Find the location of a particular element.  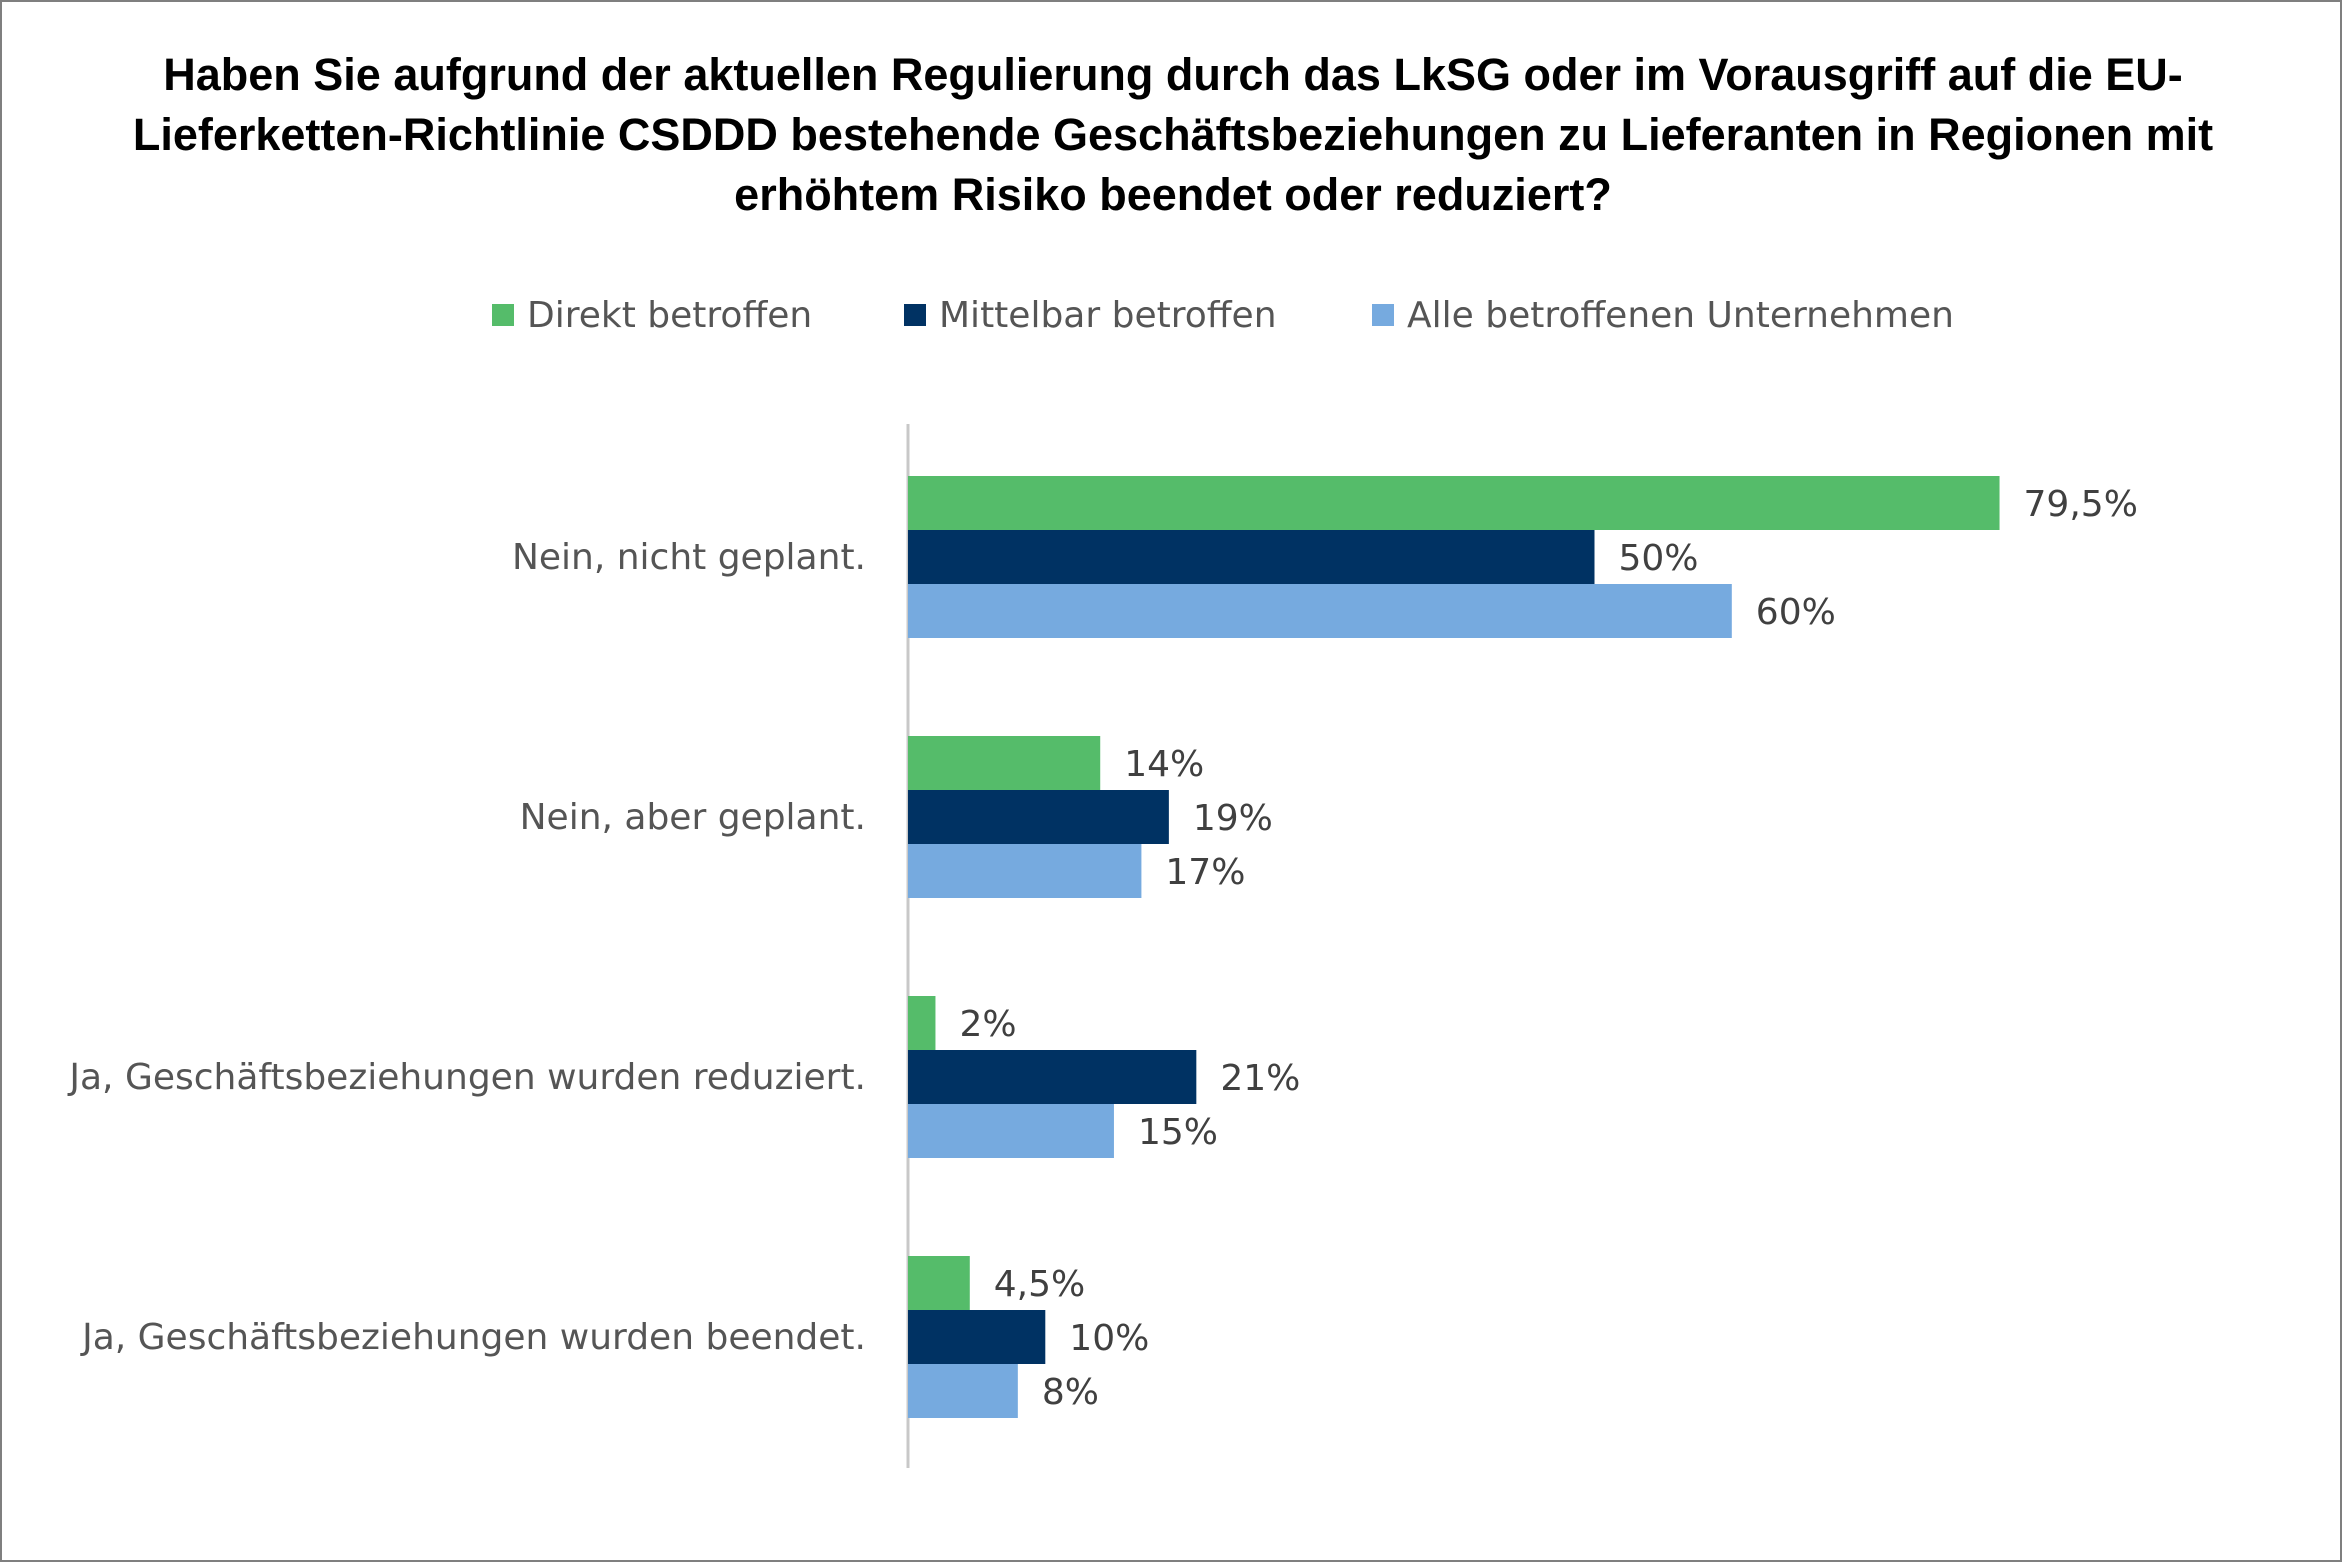

legend-label-direkt-betroffen: Direkt betroffen is located at coordinates (669, 315).